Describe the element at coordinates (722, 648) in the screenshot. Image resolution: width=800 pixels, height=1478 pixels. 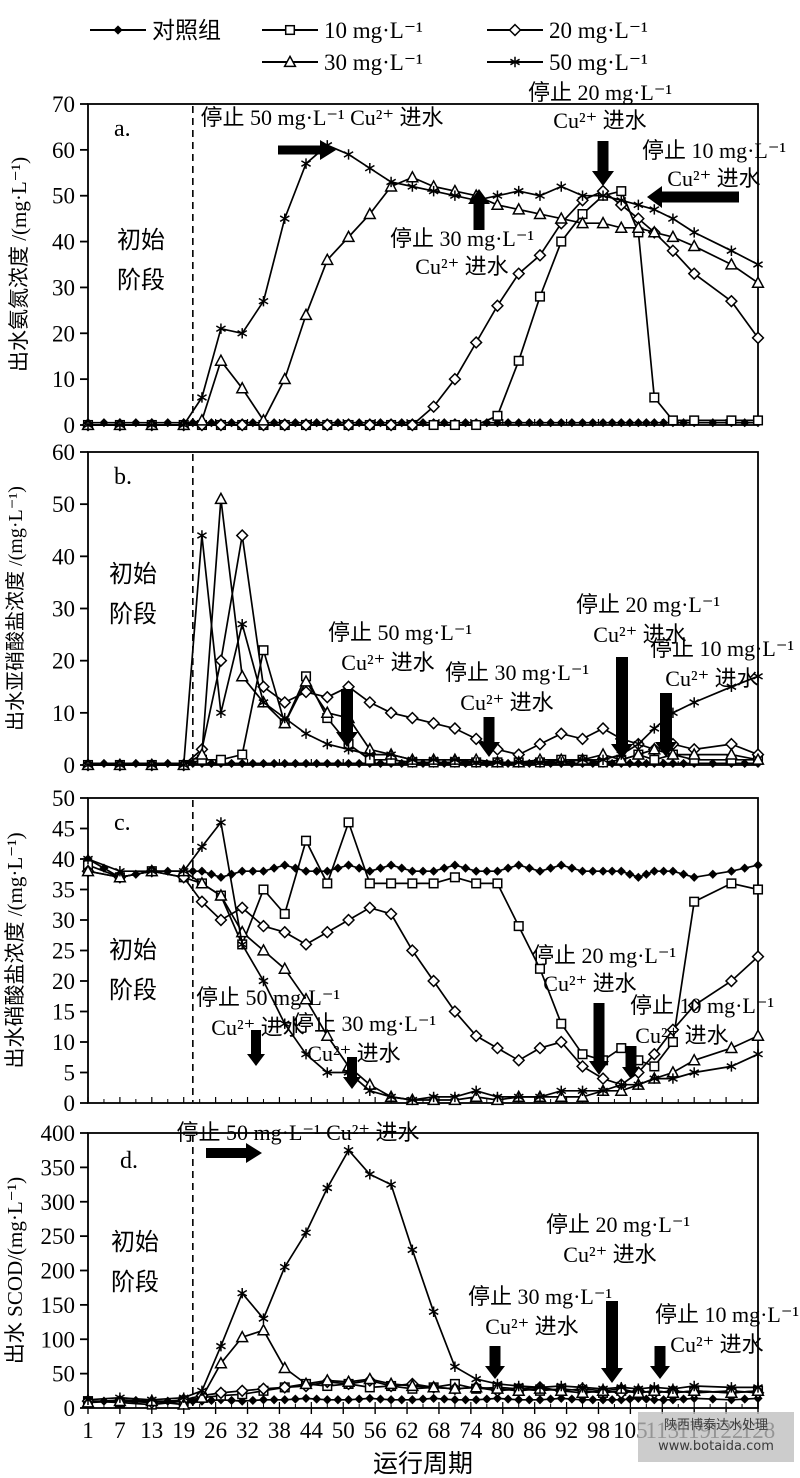
I see `annotation-text: 停止 10 mg·L⁻¹` at that location.